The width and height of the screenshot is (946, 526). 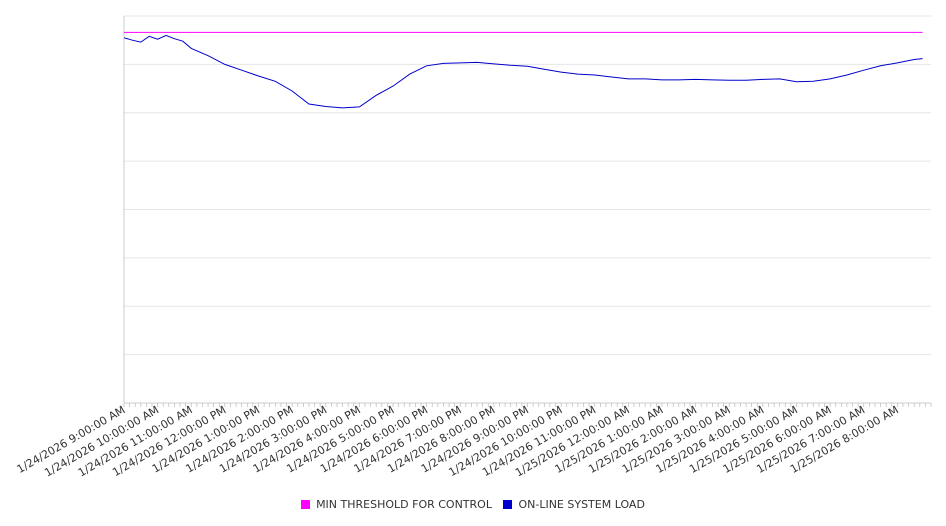 I want to click on legend-swatch-threshold, so click(x=306, y=504).